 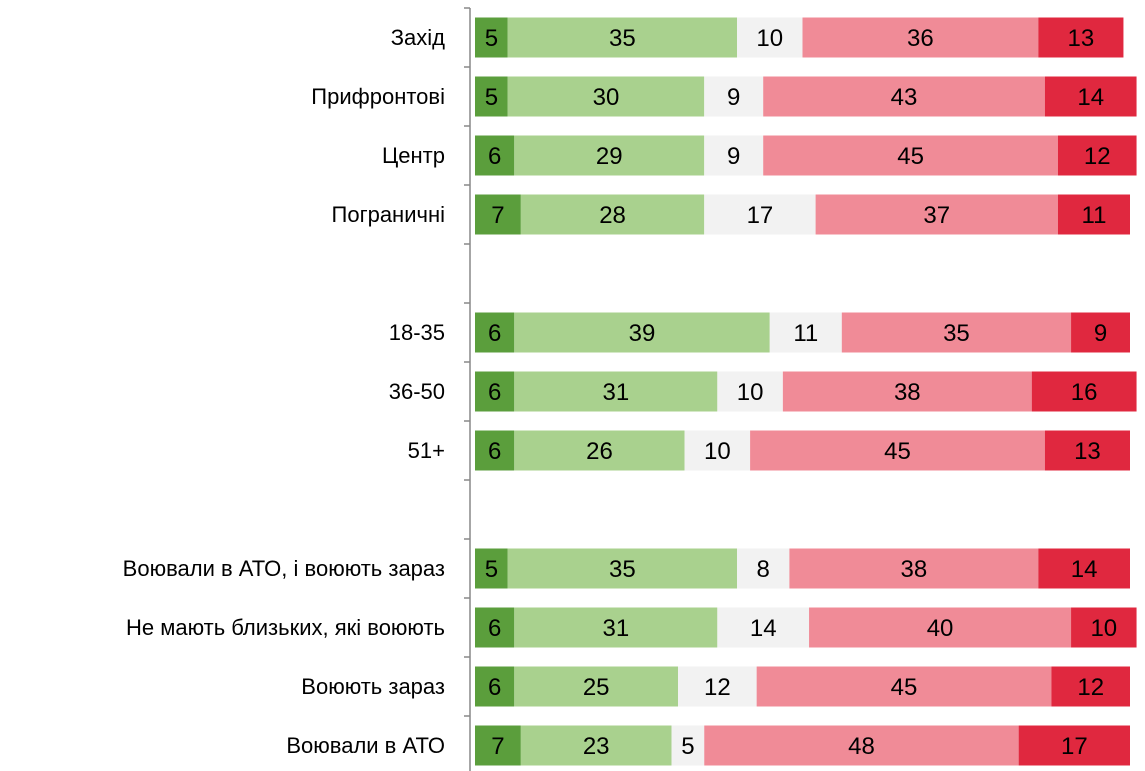 I want to click on value-label: 16, so click(x=1084, y=392).